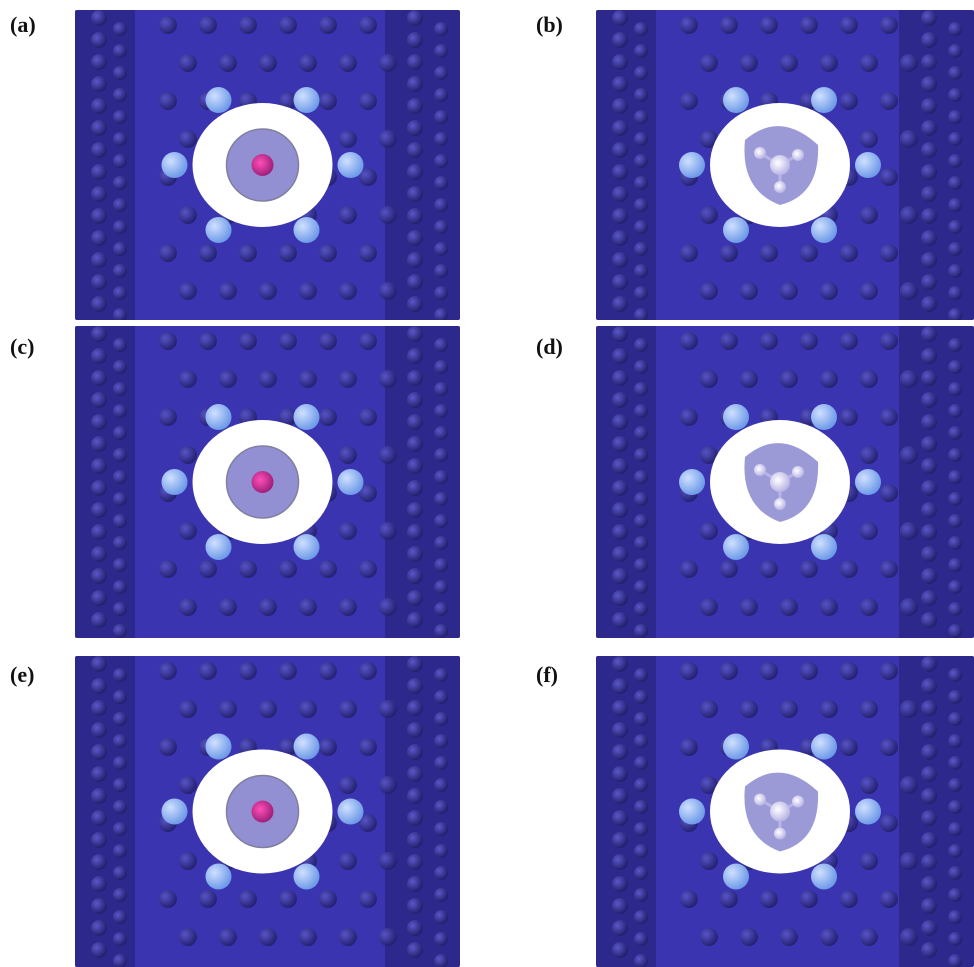  What do you see at coordinates (785, 811) in the screenshot?
I see `panel-f-svg` at bounding box center [785, 811].